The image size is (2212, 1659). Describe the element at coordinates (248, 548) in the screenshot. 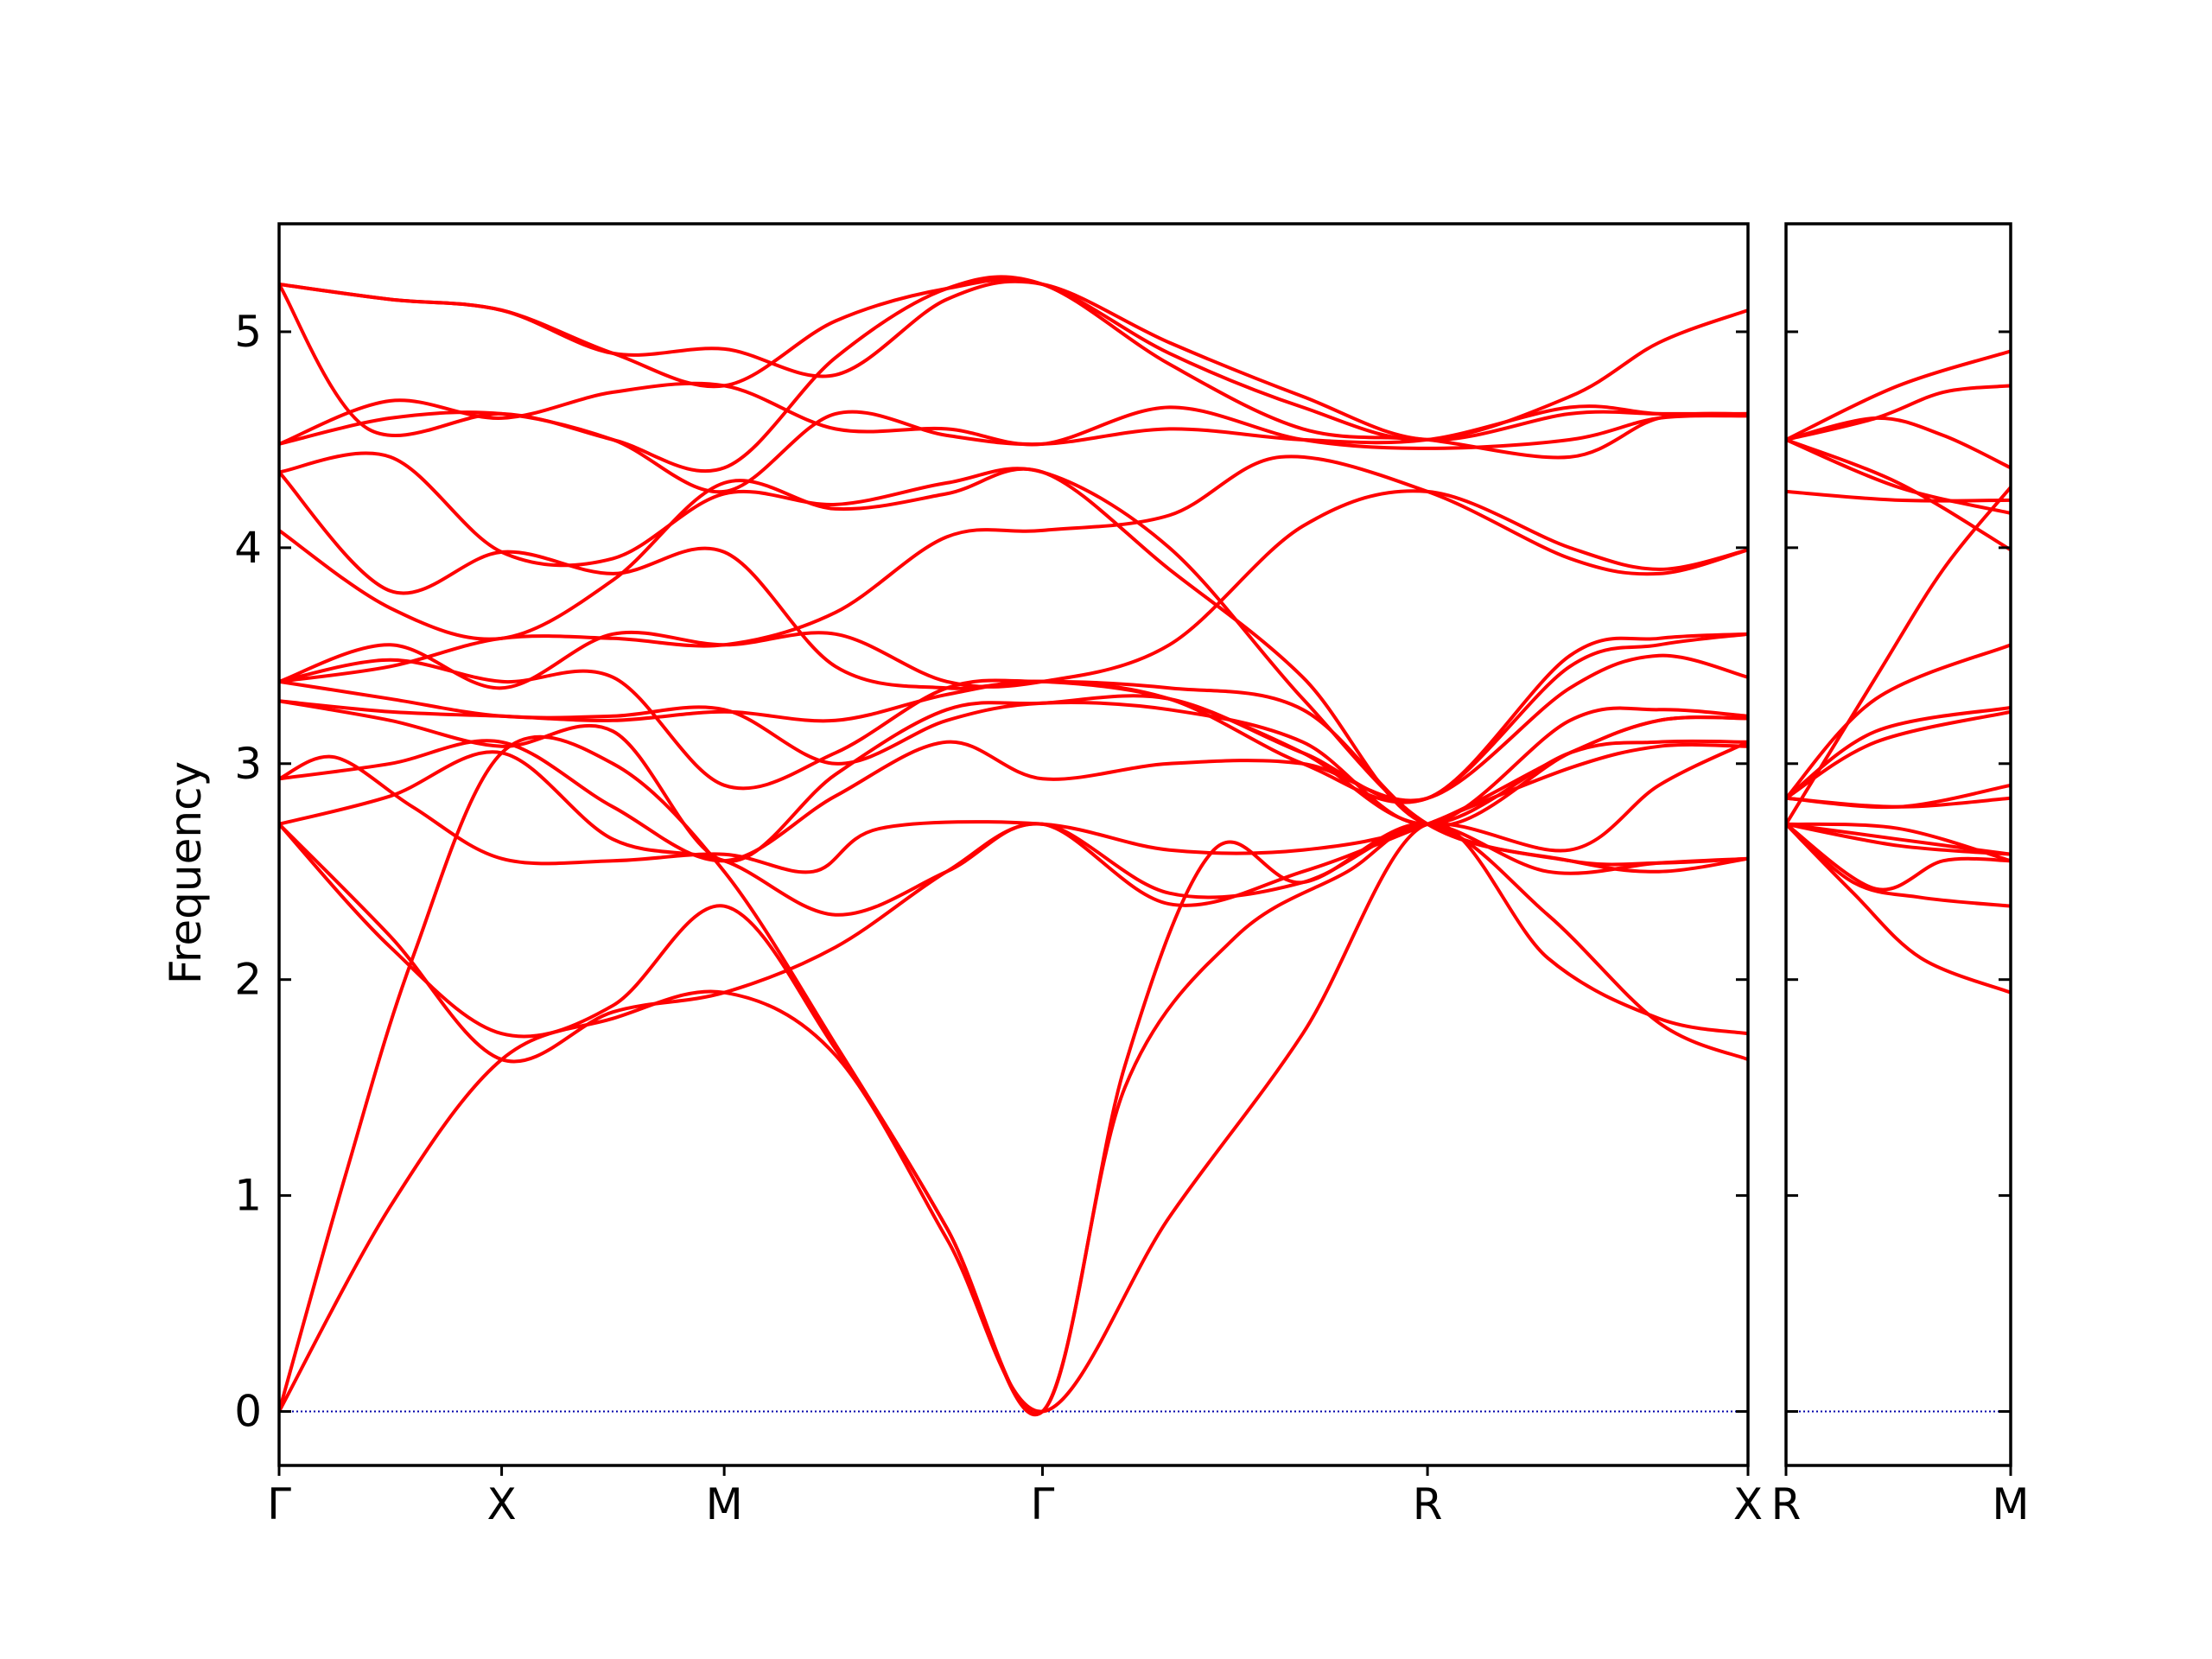

I see `y-tick-label: 4` at that location.